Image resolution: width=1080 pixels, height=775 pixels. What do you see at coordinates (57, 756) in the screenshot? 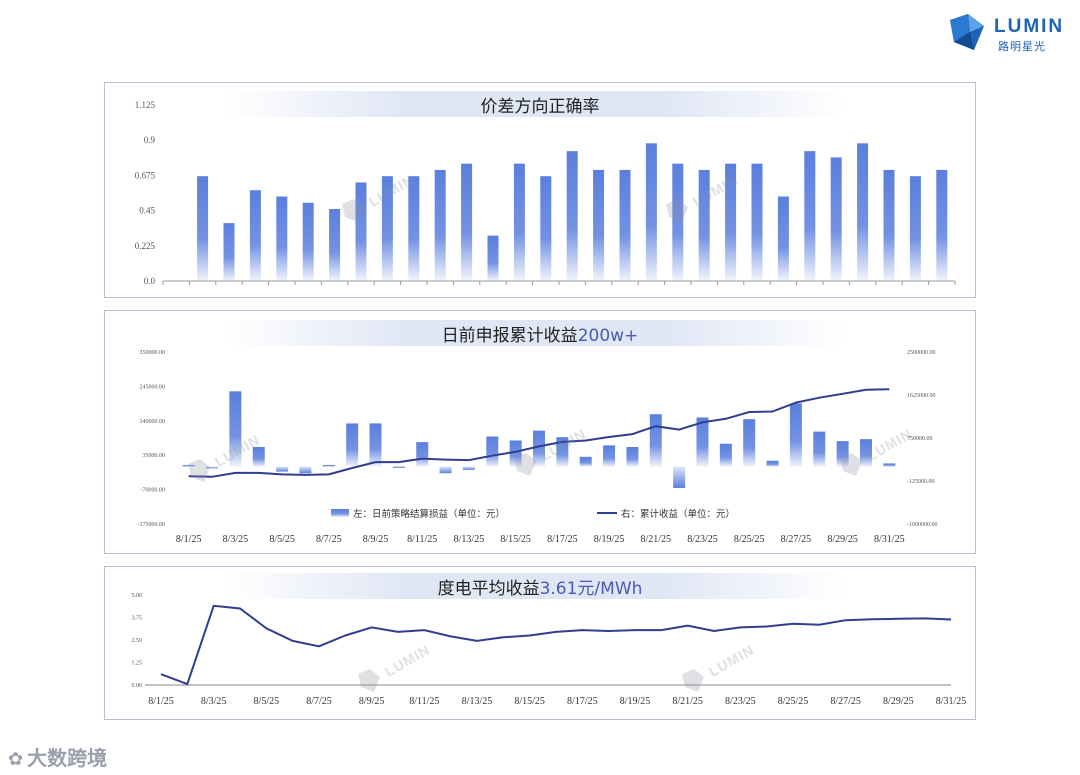
I see `footer-brand: ✿ 大数跨境` at bounding box center [57, 756].